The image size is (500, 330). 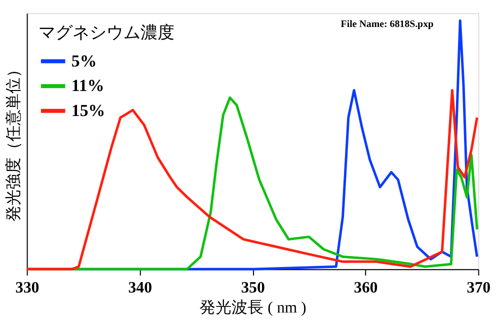 I want to click on x-tick-label: 330, so click(x=27, y=287).